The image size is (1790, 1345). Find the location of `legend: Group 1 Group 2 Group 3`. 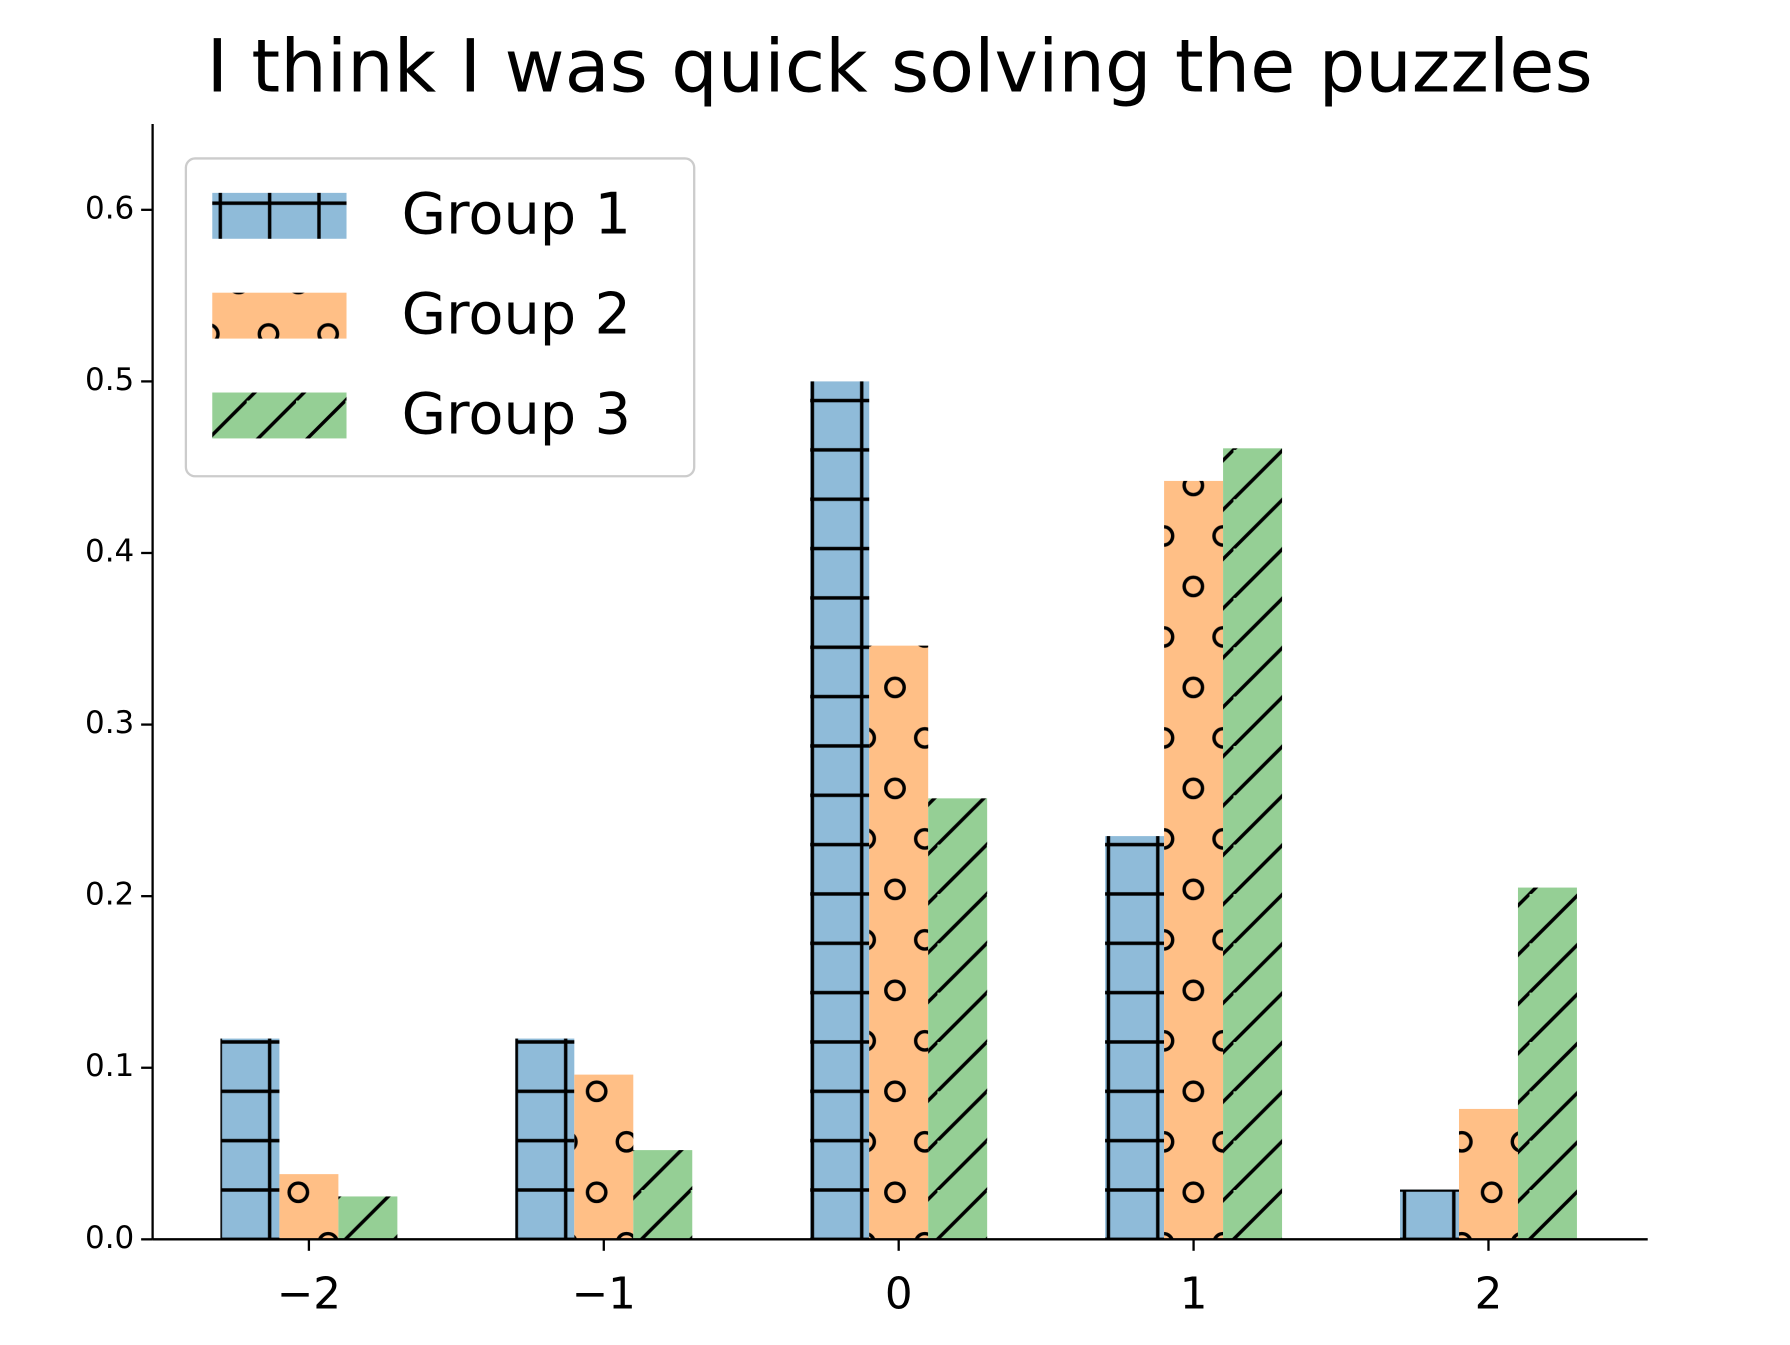

legend: Group 1 Group 2 Group 3 is located at coordinates (440, 317).